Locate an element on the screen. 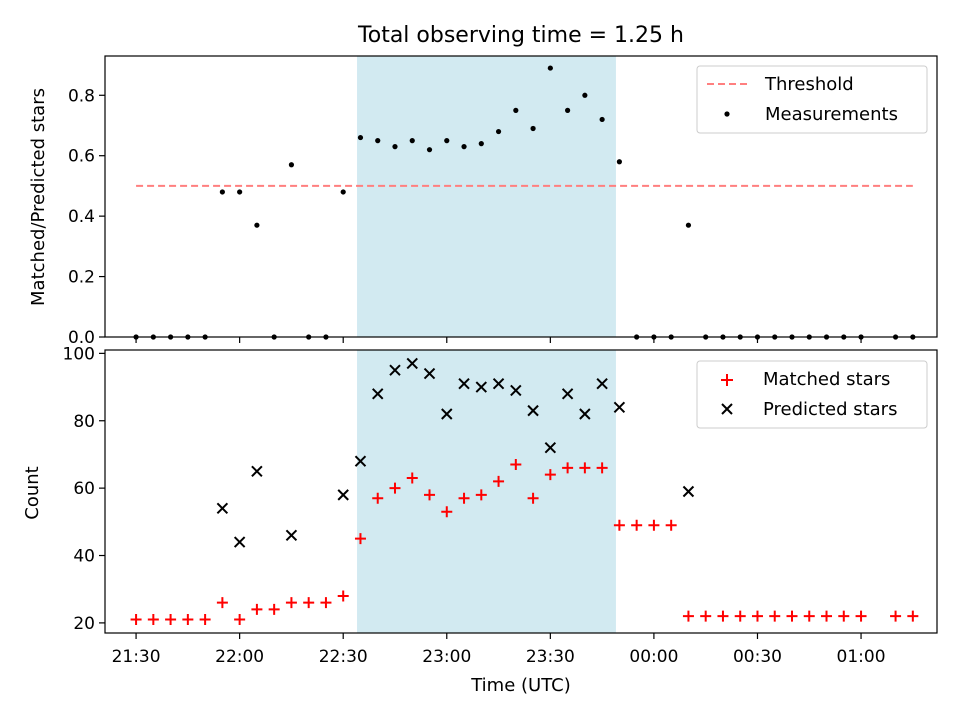  top-ylabel: Matched/Predicted stars is located at coordinates (38, 197).